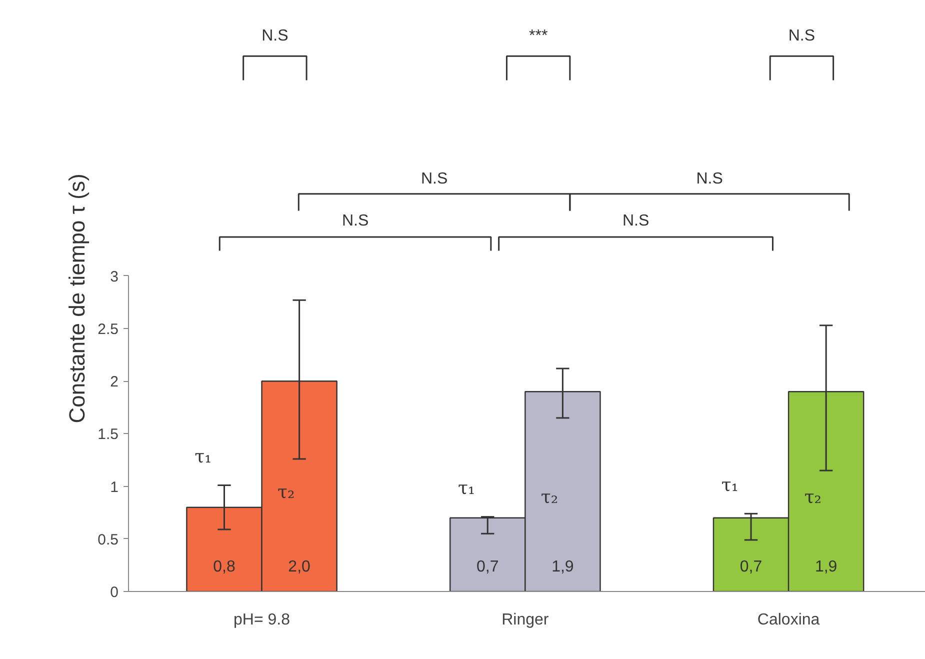 This screenshot has width=925, height=659. What do you see at coordinates (549, 497) in the screenshot?
I see `series-label: τ₂` at bounding box center [549, 497].